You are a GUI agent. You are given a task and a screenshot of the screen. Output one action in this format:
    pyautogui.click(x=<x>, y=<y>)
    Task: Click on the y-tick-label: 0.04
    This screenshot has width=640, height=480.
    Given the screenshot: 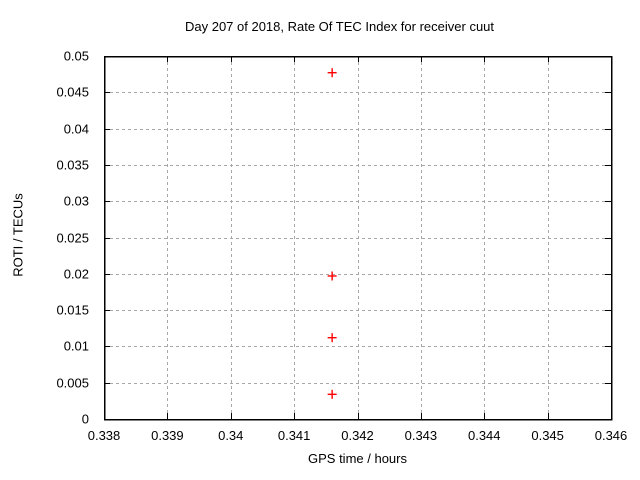 What is the action you would take?
    pyautogui.click(x=76, y=129)
    